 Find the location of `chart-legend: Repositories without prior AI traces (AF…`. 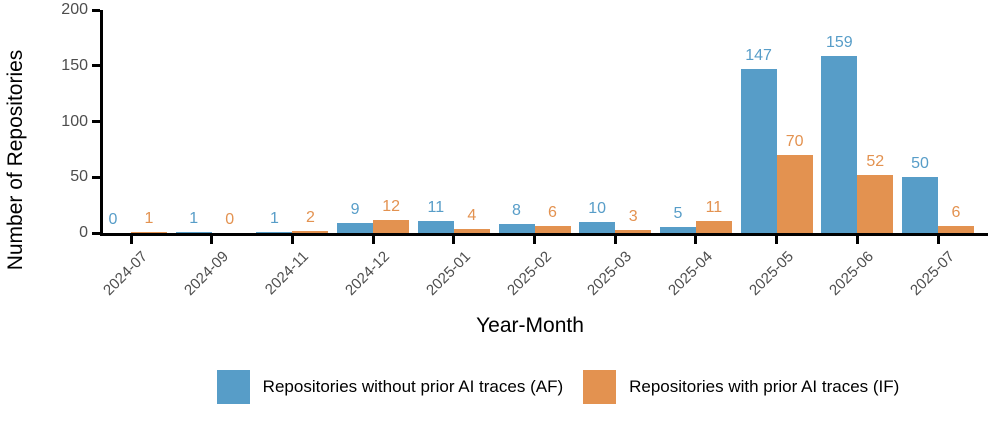

chart-legend: Repositories without prior AI traces (AF… is located at coordinates (498, 387).